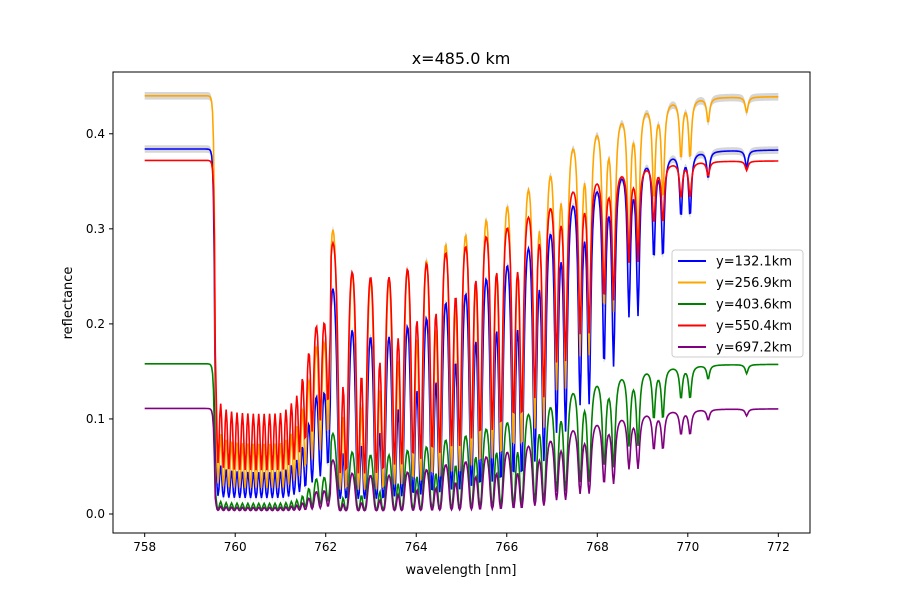 This screenshot has height=604, width=900. Describe the element at coordinates (144, 547) in the screenshot. I see `x-tick-label: 758` at that location.